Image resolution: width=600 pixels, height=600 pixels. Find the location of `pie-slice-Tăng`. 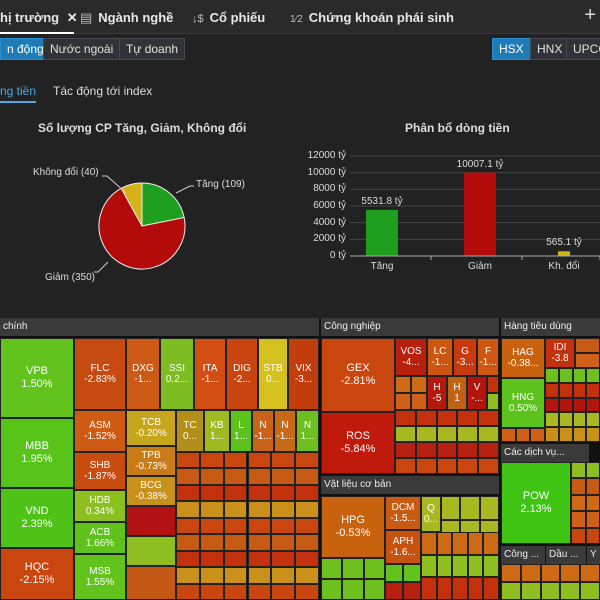

pie-slice-Tăng is located at coordinates (163, 204).